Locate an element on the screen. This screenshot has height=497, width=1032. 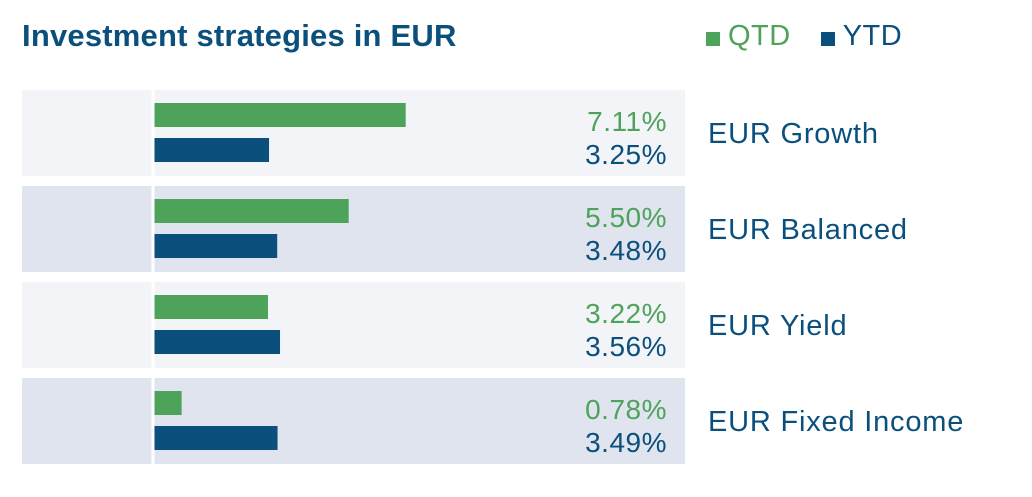
data-label-ytd: 3.56% is located at coordinates (626, 346).